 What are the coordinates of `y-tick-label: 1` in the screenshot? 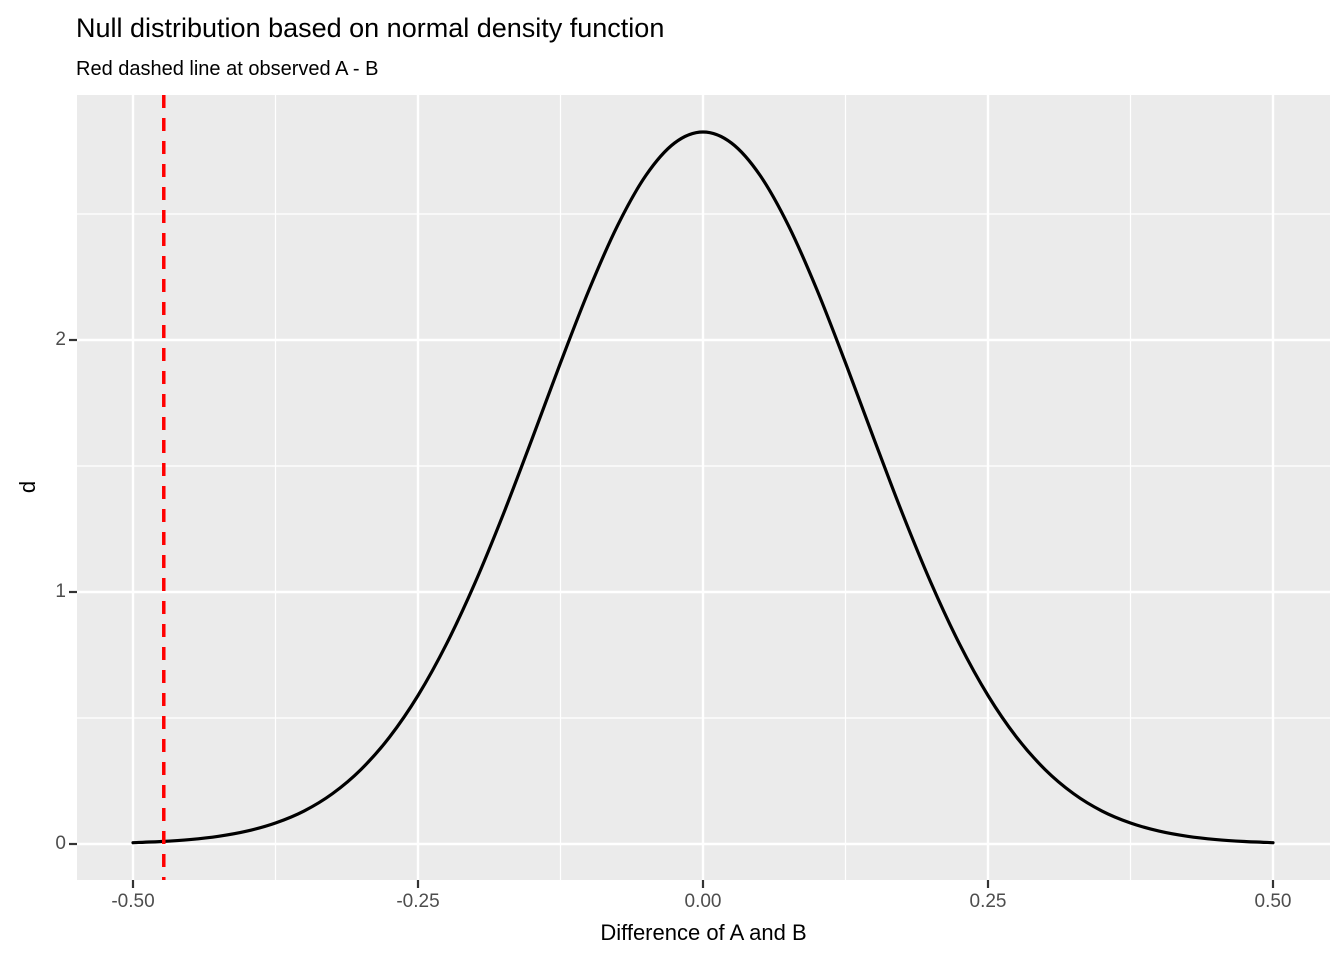 It's located at (60, 591).